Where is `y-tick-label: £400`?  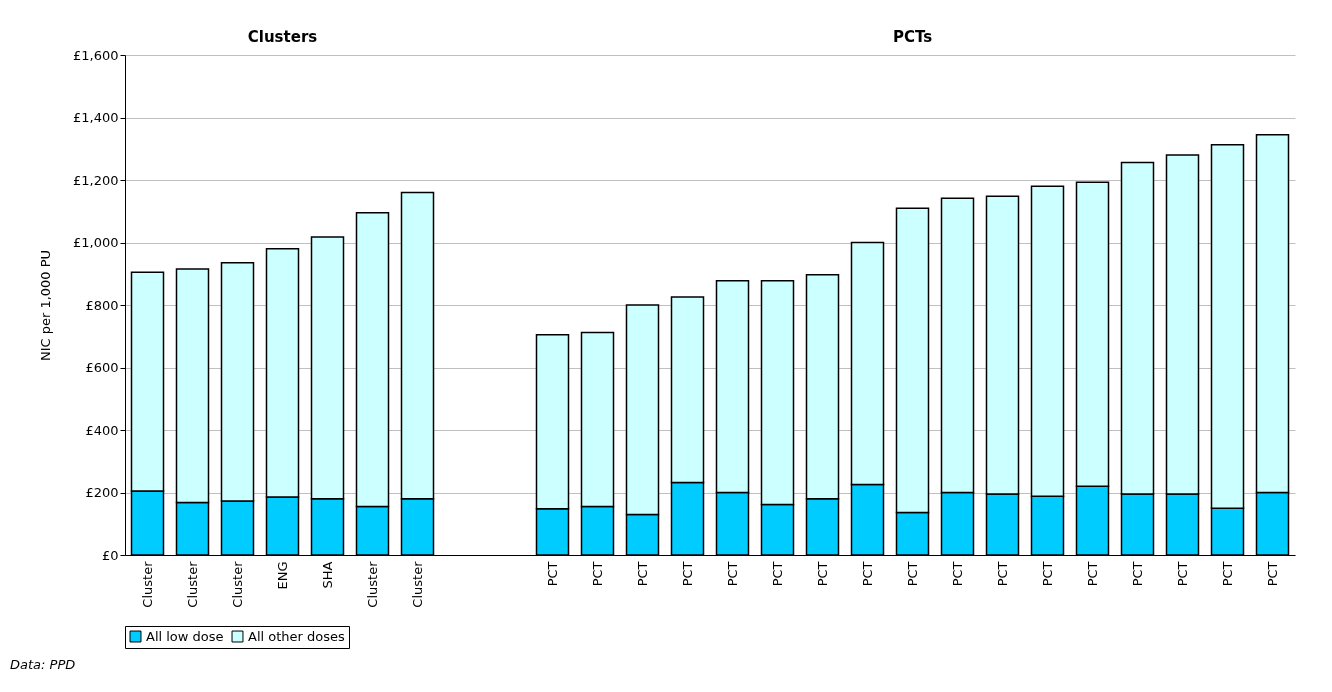 y-tick-label: £400 is located at coordinates (102, 430).